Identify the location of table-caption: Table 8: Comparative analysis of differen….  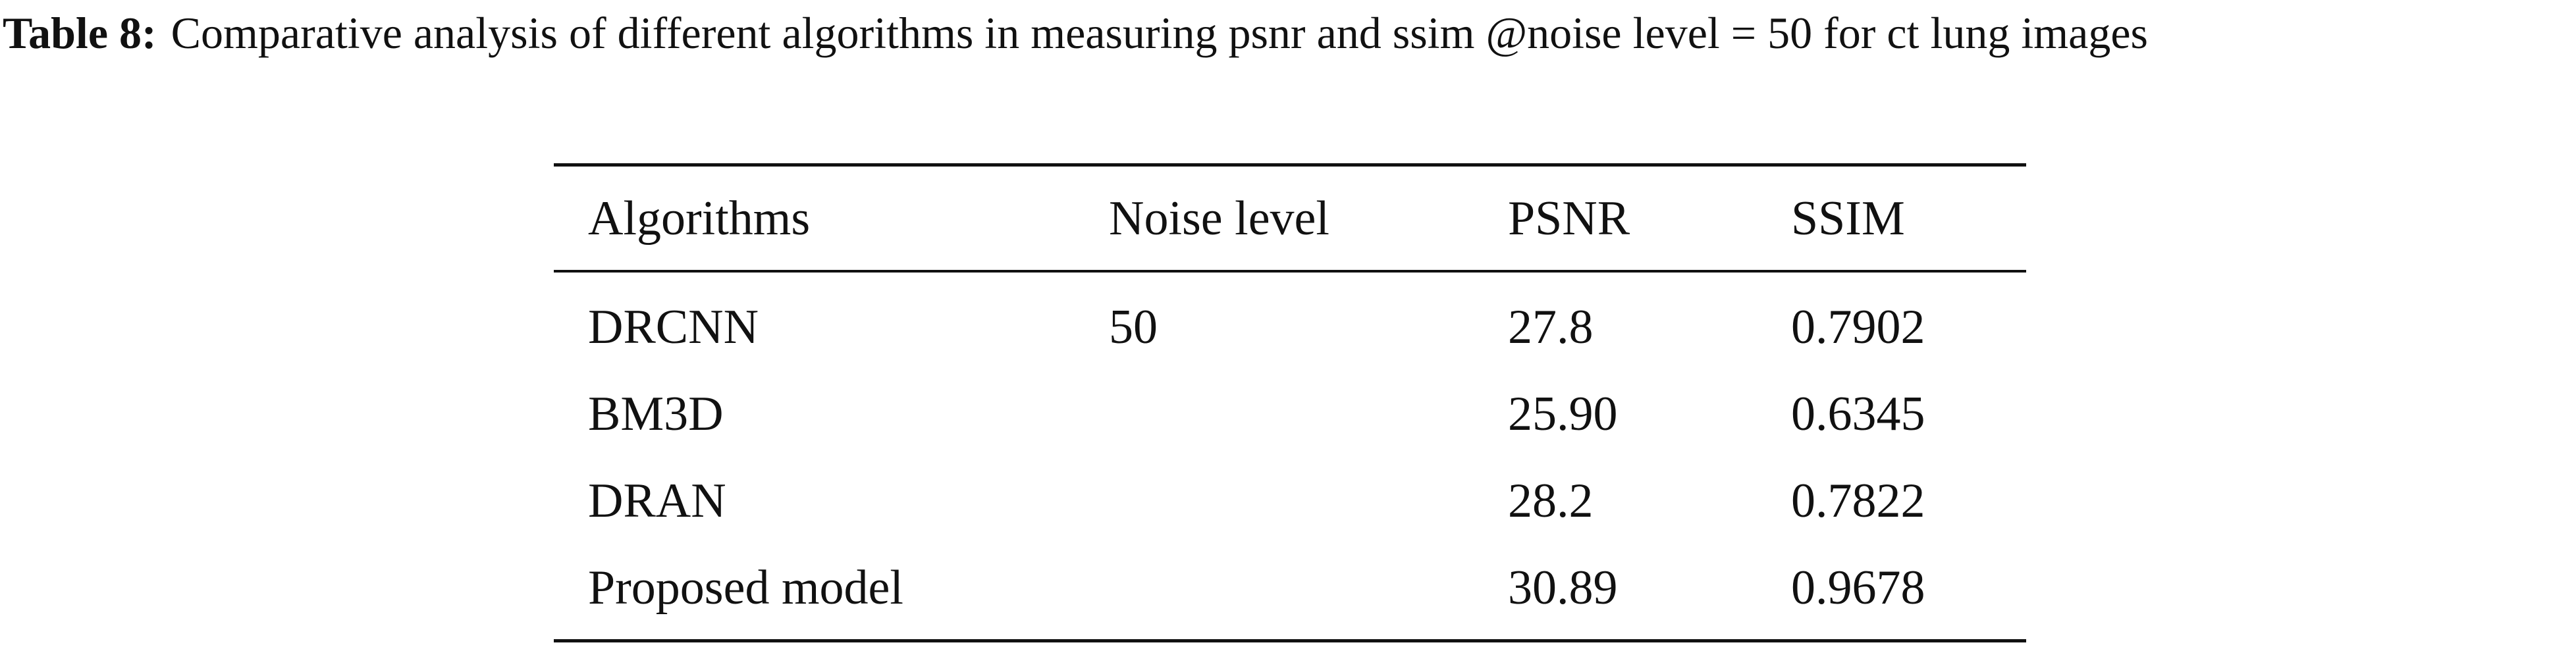
(1288, 33).